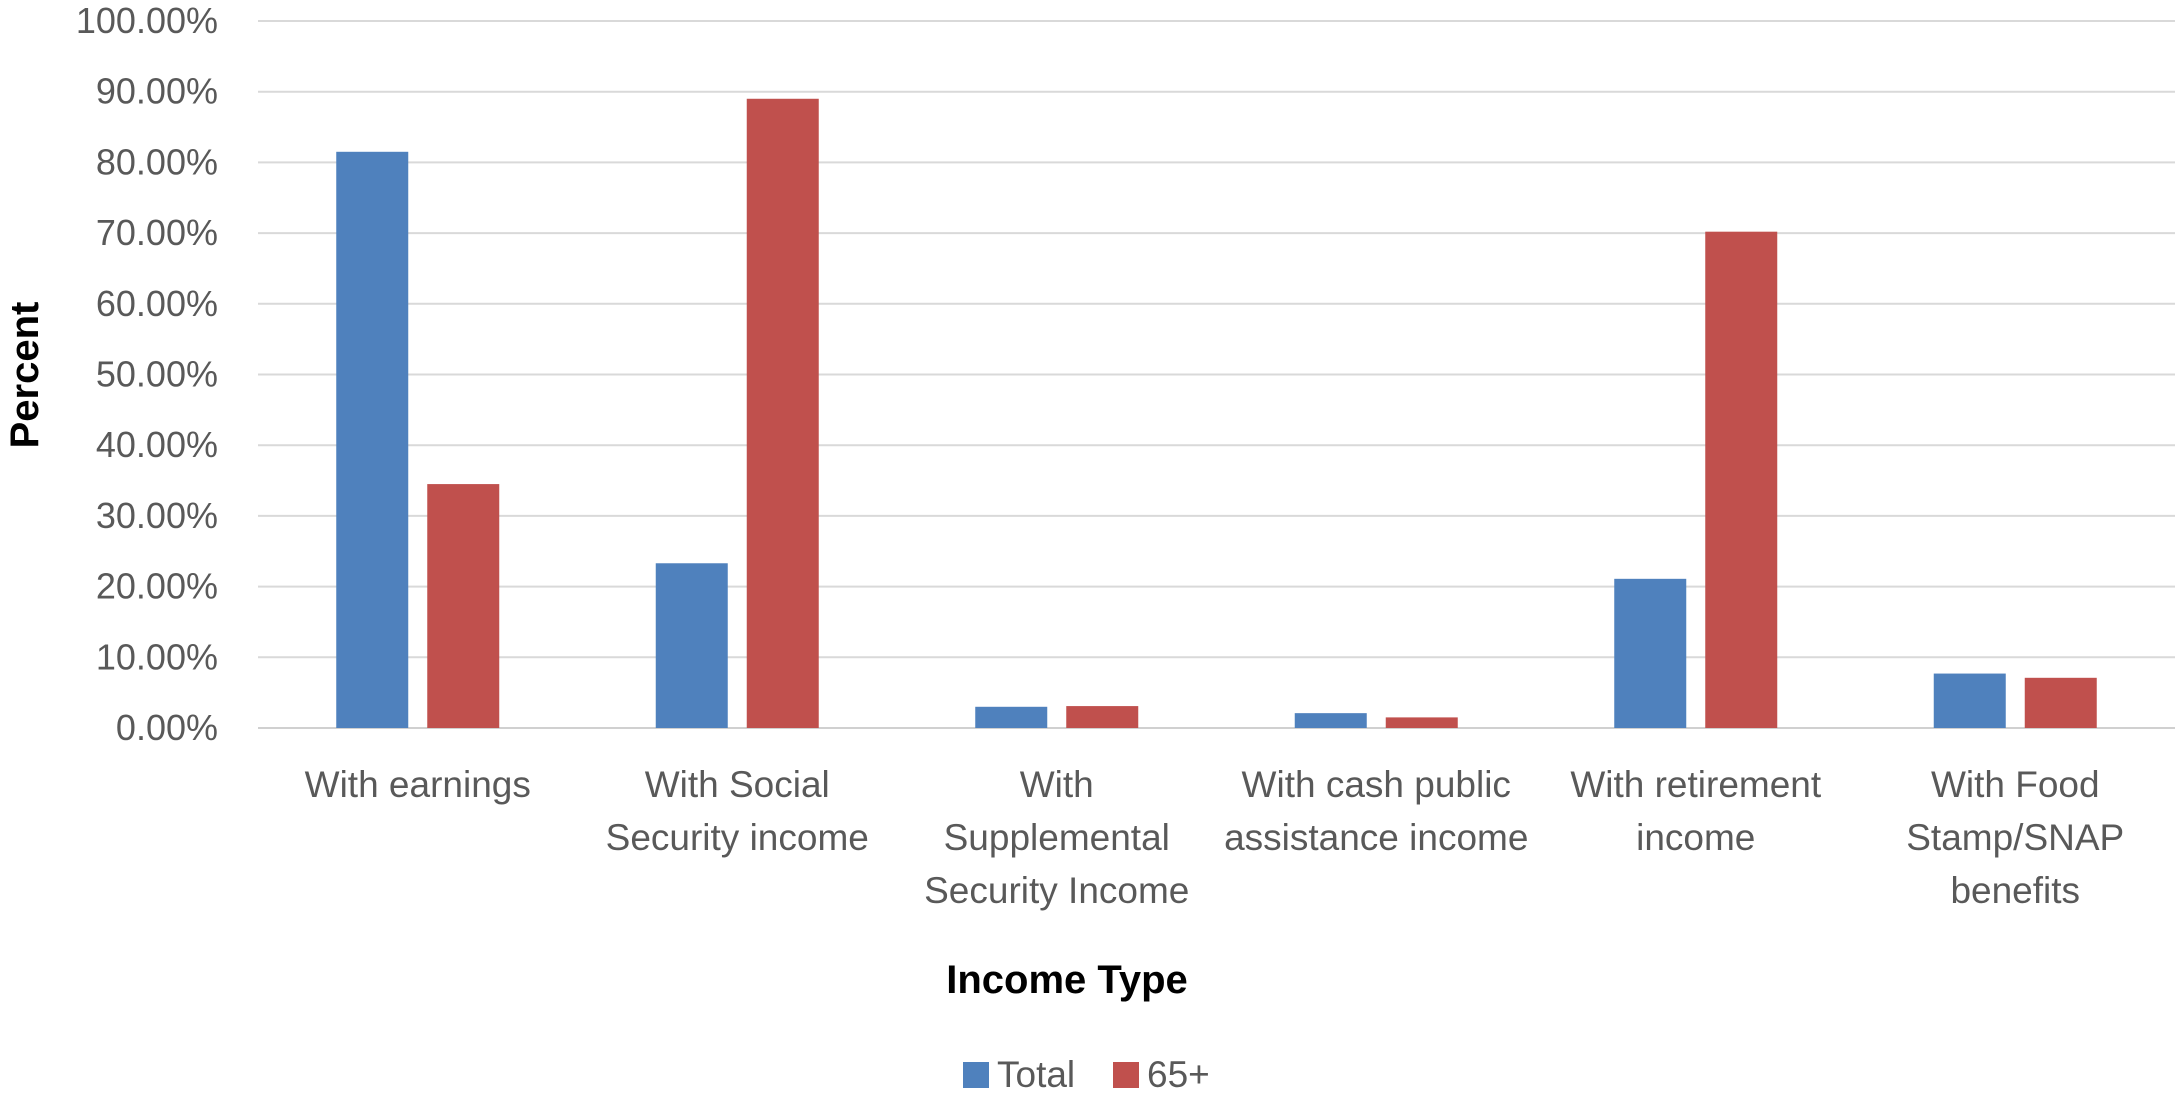 This screenshot has height=1105, width=2175. Describe the element at coordinates (1086, 1074) in the screenshot. I see `legend: Total 65+` at that location.